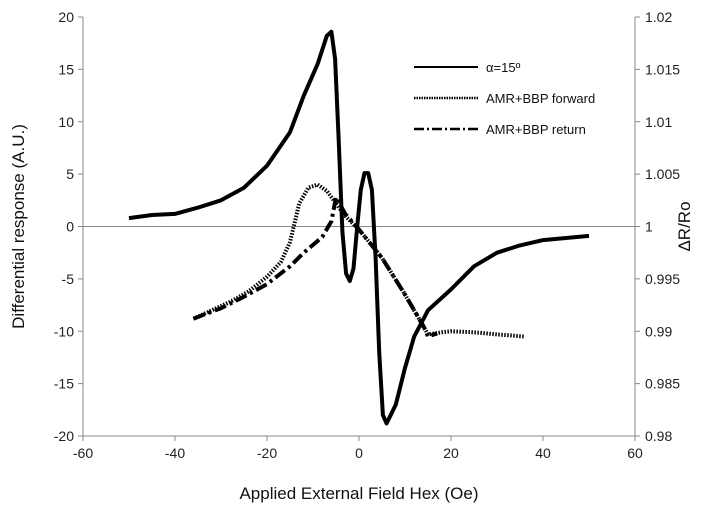  I want to click on y-tick-label: 0, so click(70, 227).